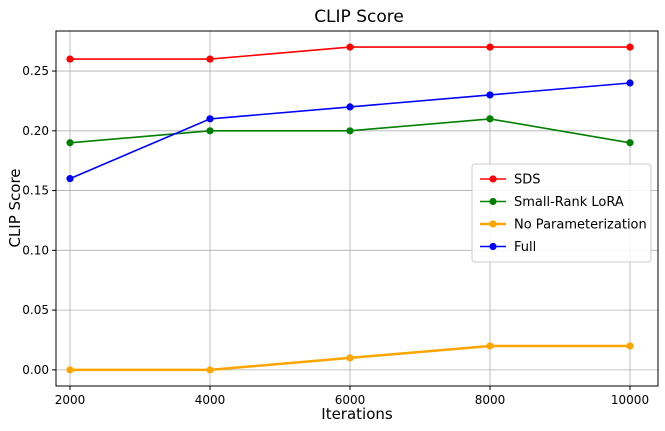 This screenshot has width=665, height=431. I want to click on legend-item-full: Full, so click(508, 247).